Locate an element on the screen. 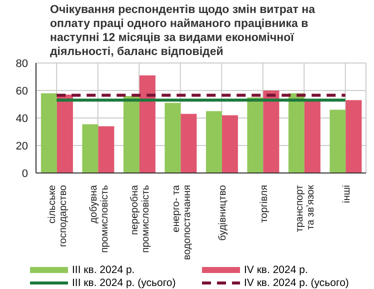 Image resolution: width=374 pixels, height=289 pixels. x-tick-label: сільське господарство is located at coordinates (58, 216).